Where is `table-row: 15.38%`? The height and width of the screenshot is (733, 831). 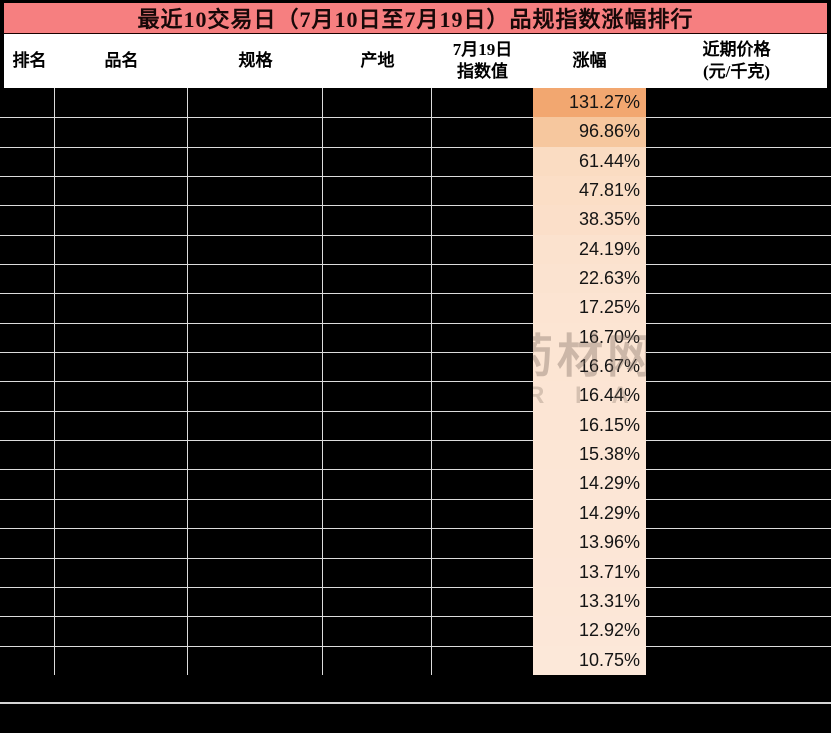
table-row: 15.38% is located at coordinates (415, 455).